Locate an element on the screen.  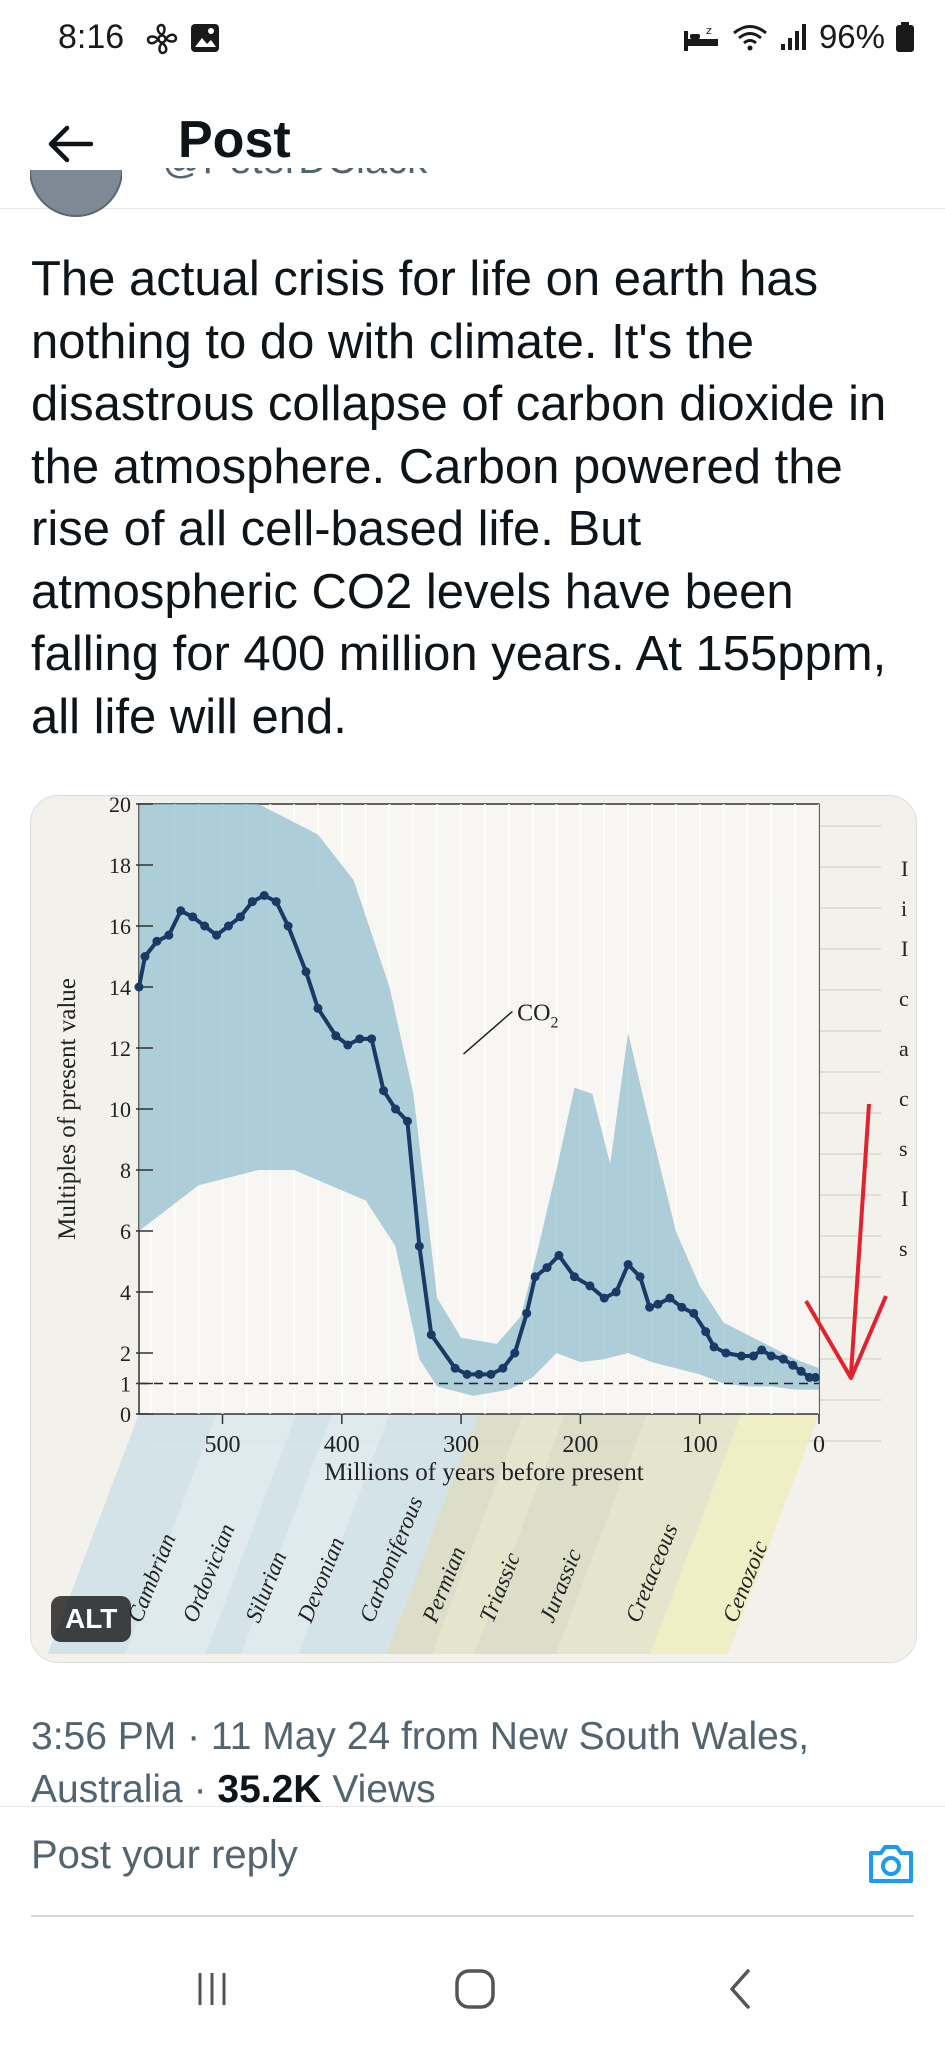
x-axis-title: Millions of years before present is located at coordinates (483, 1472).